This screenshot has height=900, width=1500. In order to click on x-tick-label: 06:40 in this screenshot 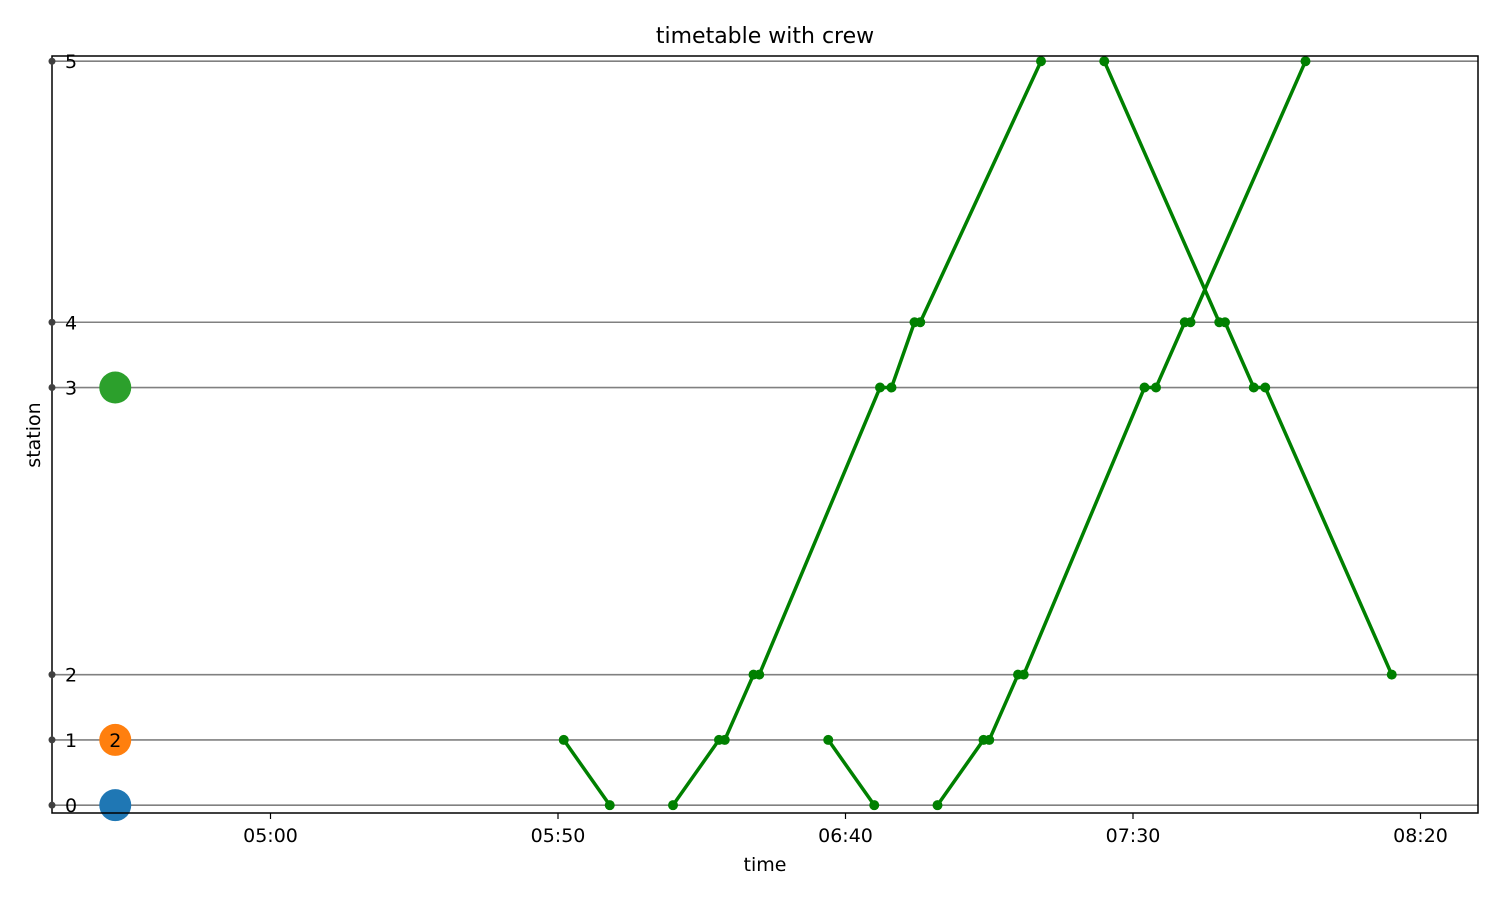, I will do `click(845, 836)`.